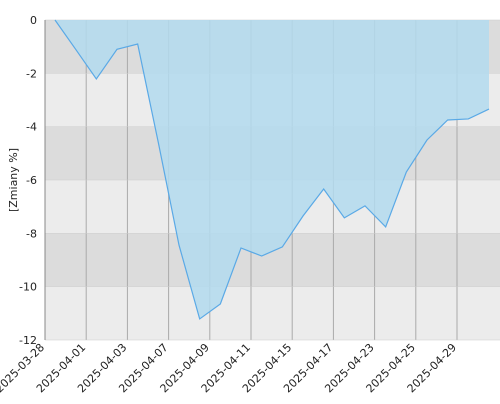 This screenshot has width=500, height=404. Describe the element at coordinates (28, 287) in the screenshot. I see `y-tick-label: -10` at that location.